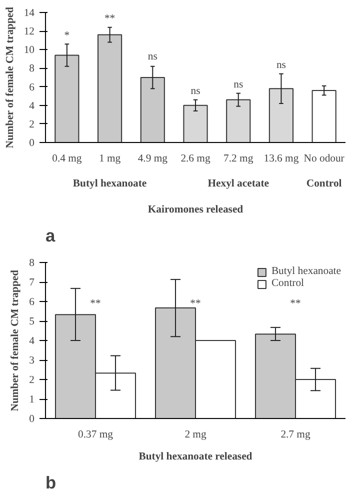  Describe the element at coordinates (109, 184) in the screenshot. I see `text: Butyl hexanoate` at that location.